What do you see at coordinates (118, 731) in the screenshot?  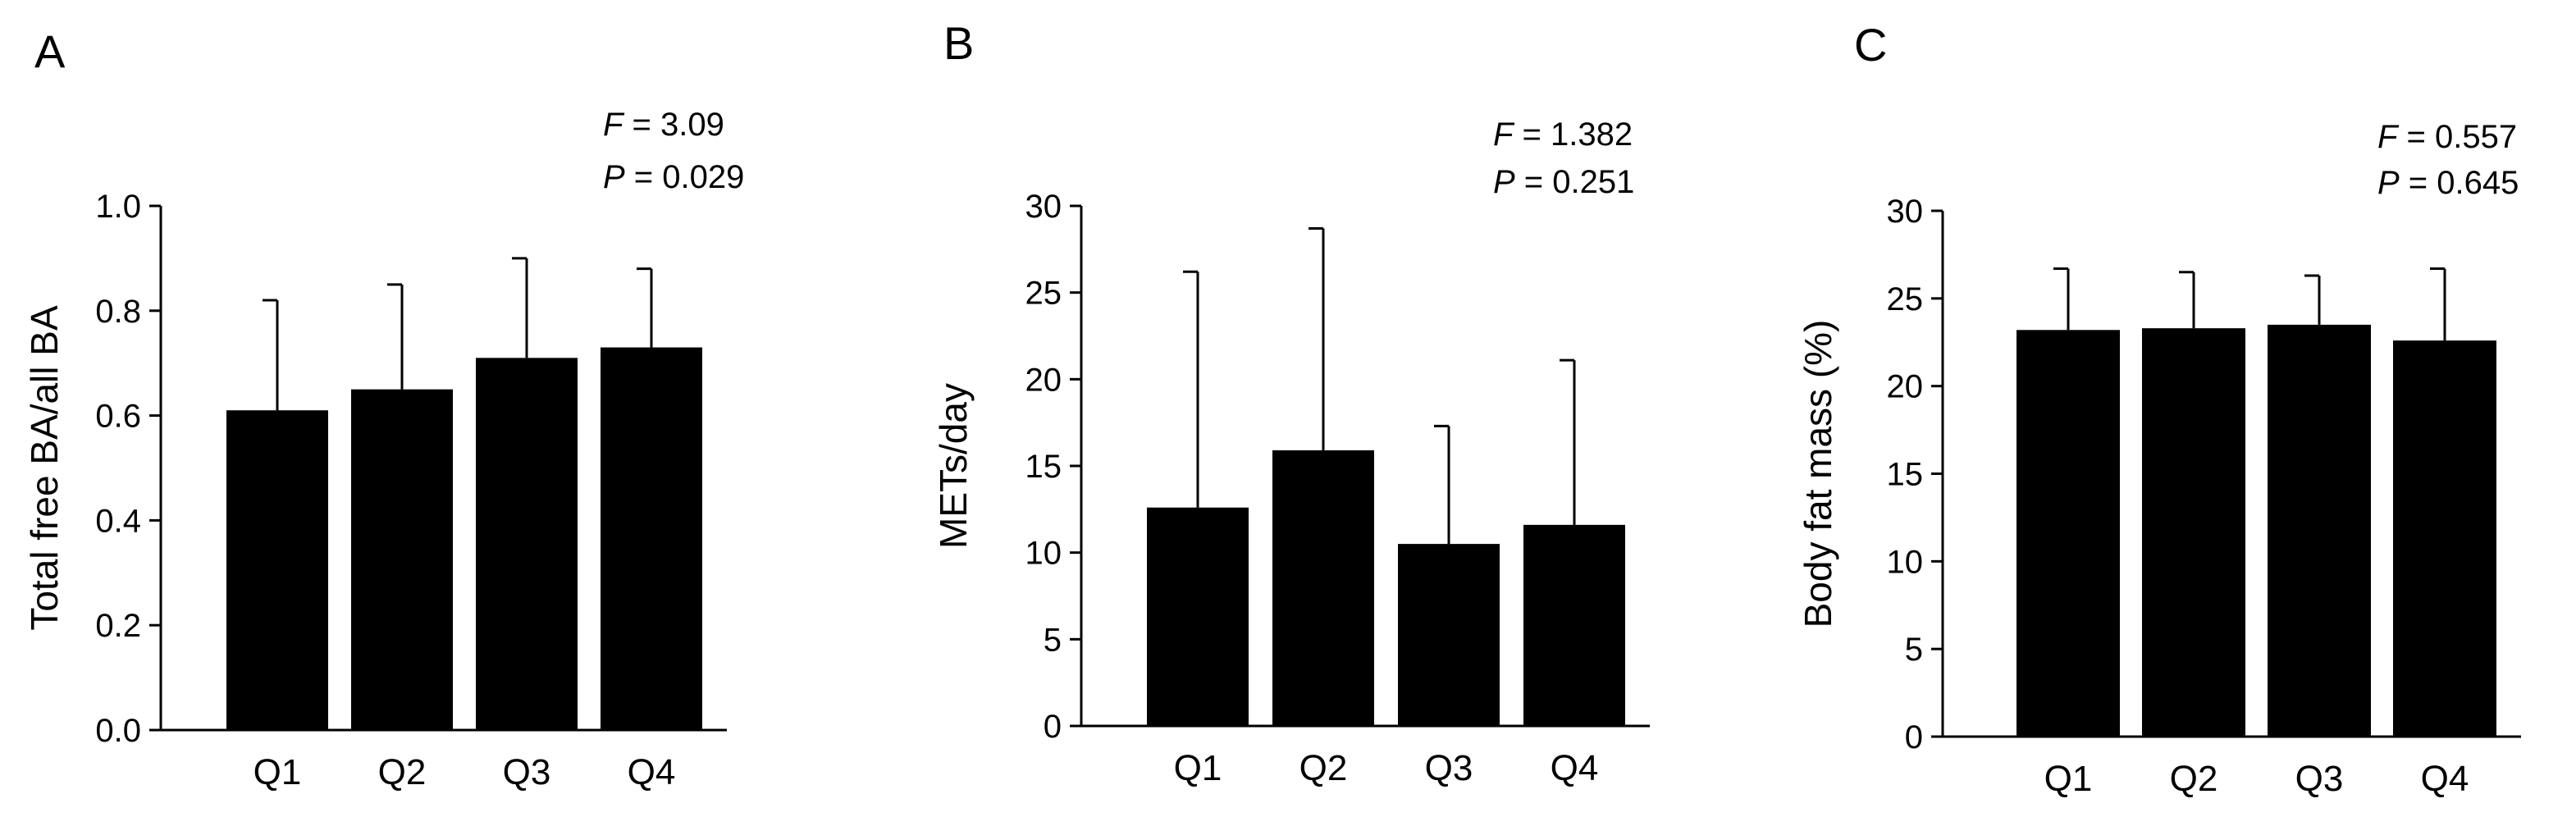 I see `y-tick-label: 0.0` at bounding box center [118, 731].